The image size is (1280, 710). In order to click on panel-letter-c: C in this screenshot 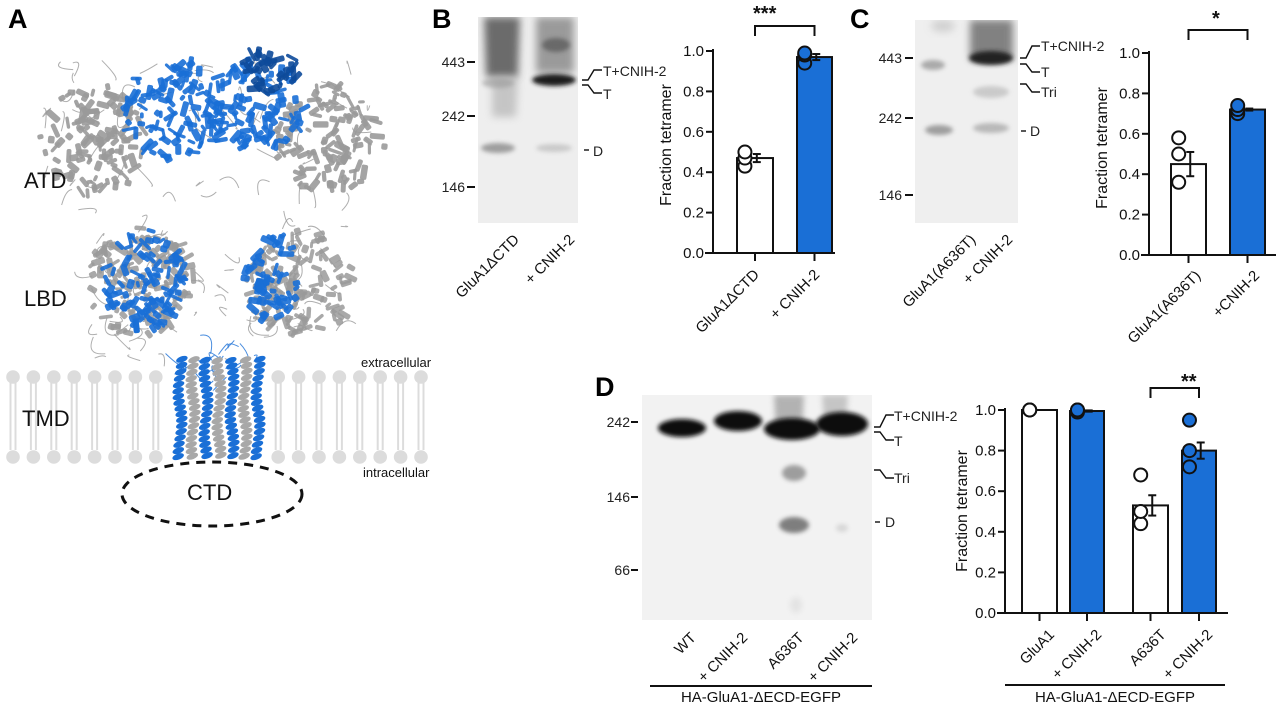, I will do `click(860, 19)`.